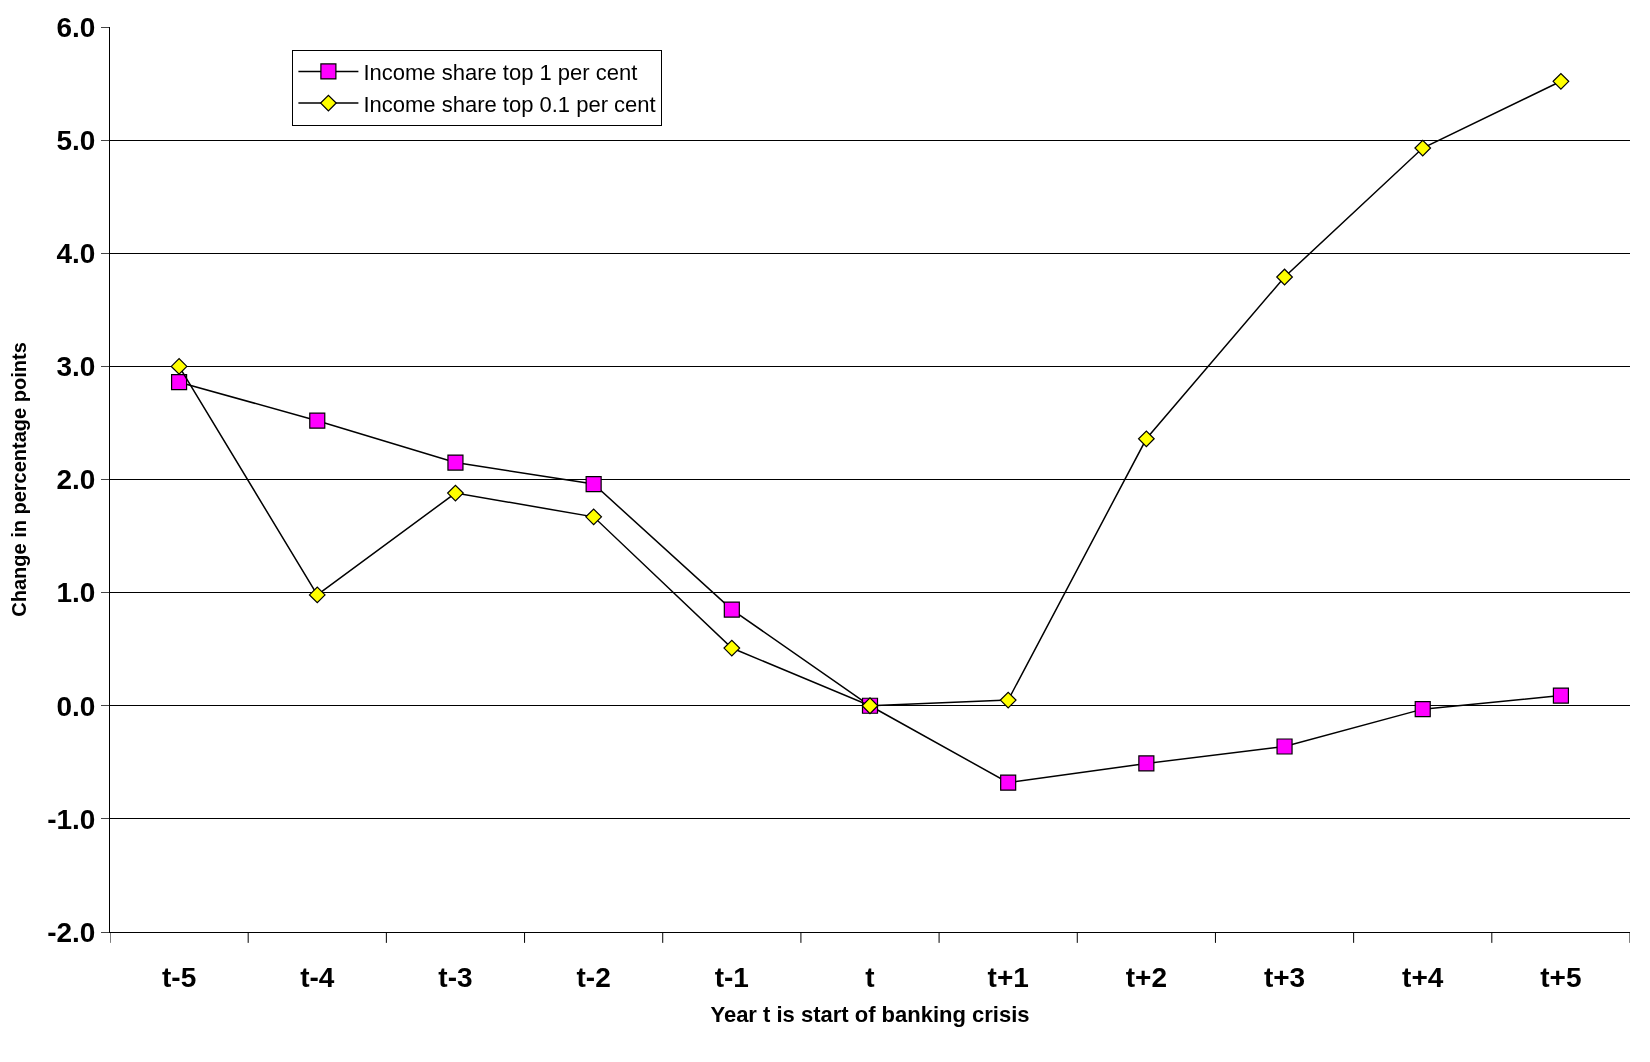  What do you see at coordinates (71, 932) in the screenshot?
I see `y-tick-label: -2.0` at bounding box center [71, 932].